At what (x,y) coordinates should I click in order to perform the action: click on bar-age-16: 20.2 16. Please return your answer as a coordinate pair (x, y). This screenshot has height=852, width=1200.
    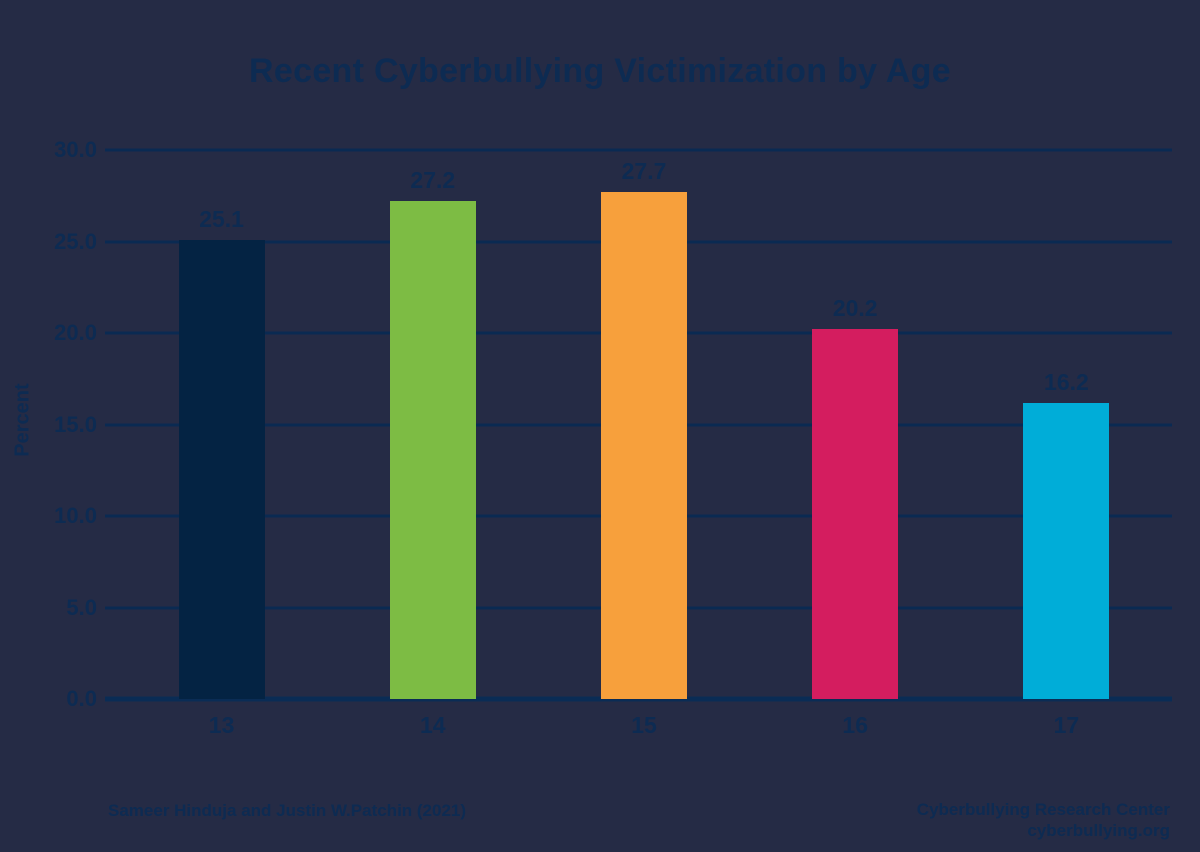
    Looking at the image, I should click on (855, 516).